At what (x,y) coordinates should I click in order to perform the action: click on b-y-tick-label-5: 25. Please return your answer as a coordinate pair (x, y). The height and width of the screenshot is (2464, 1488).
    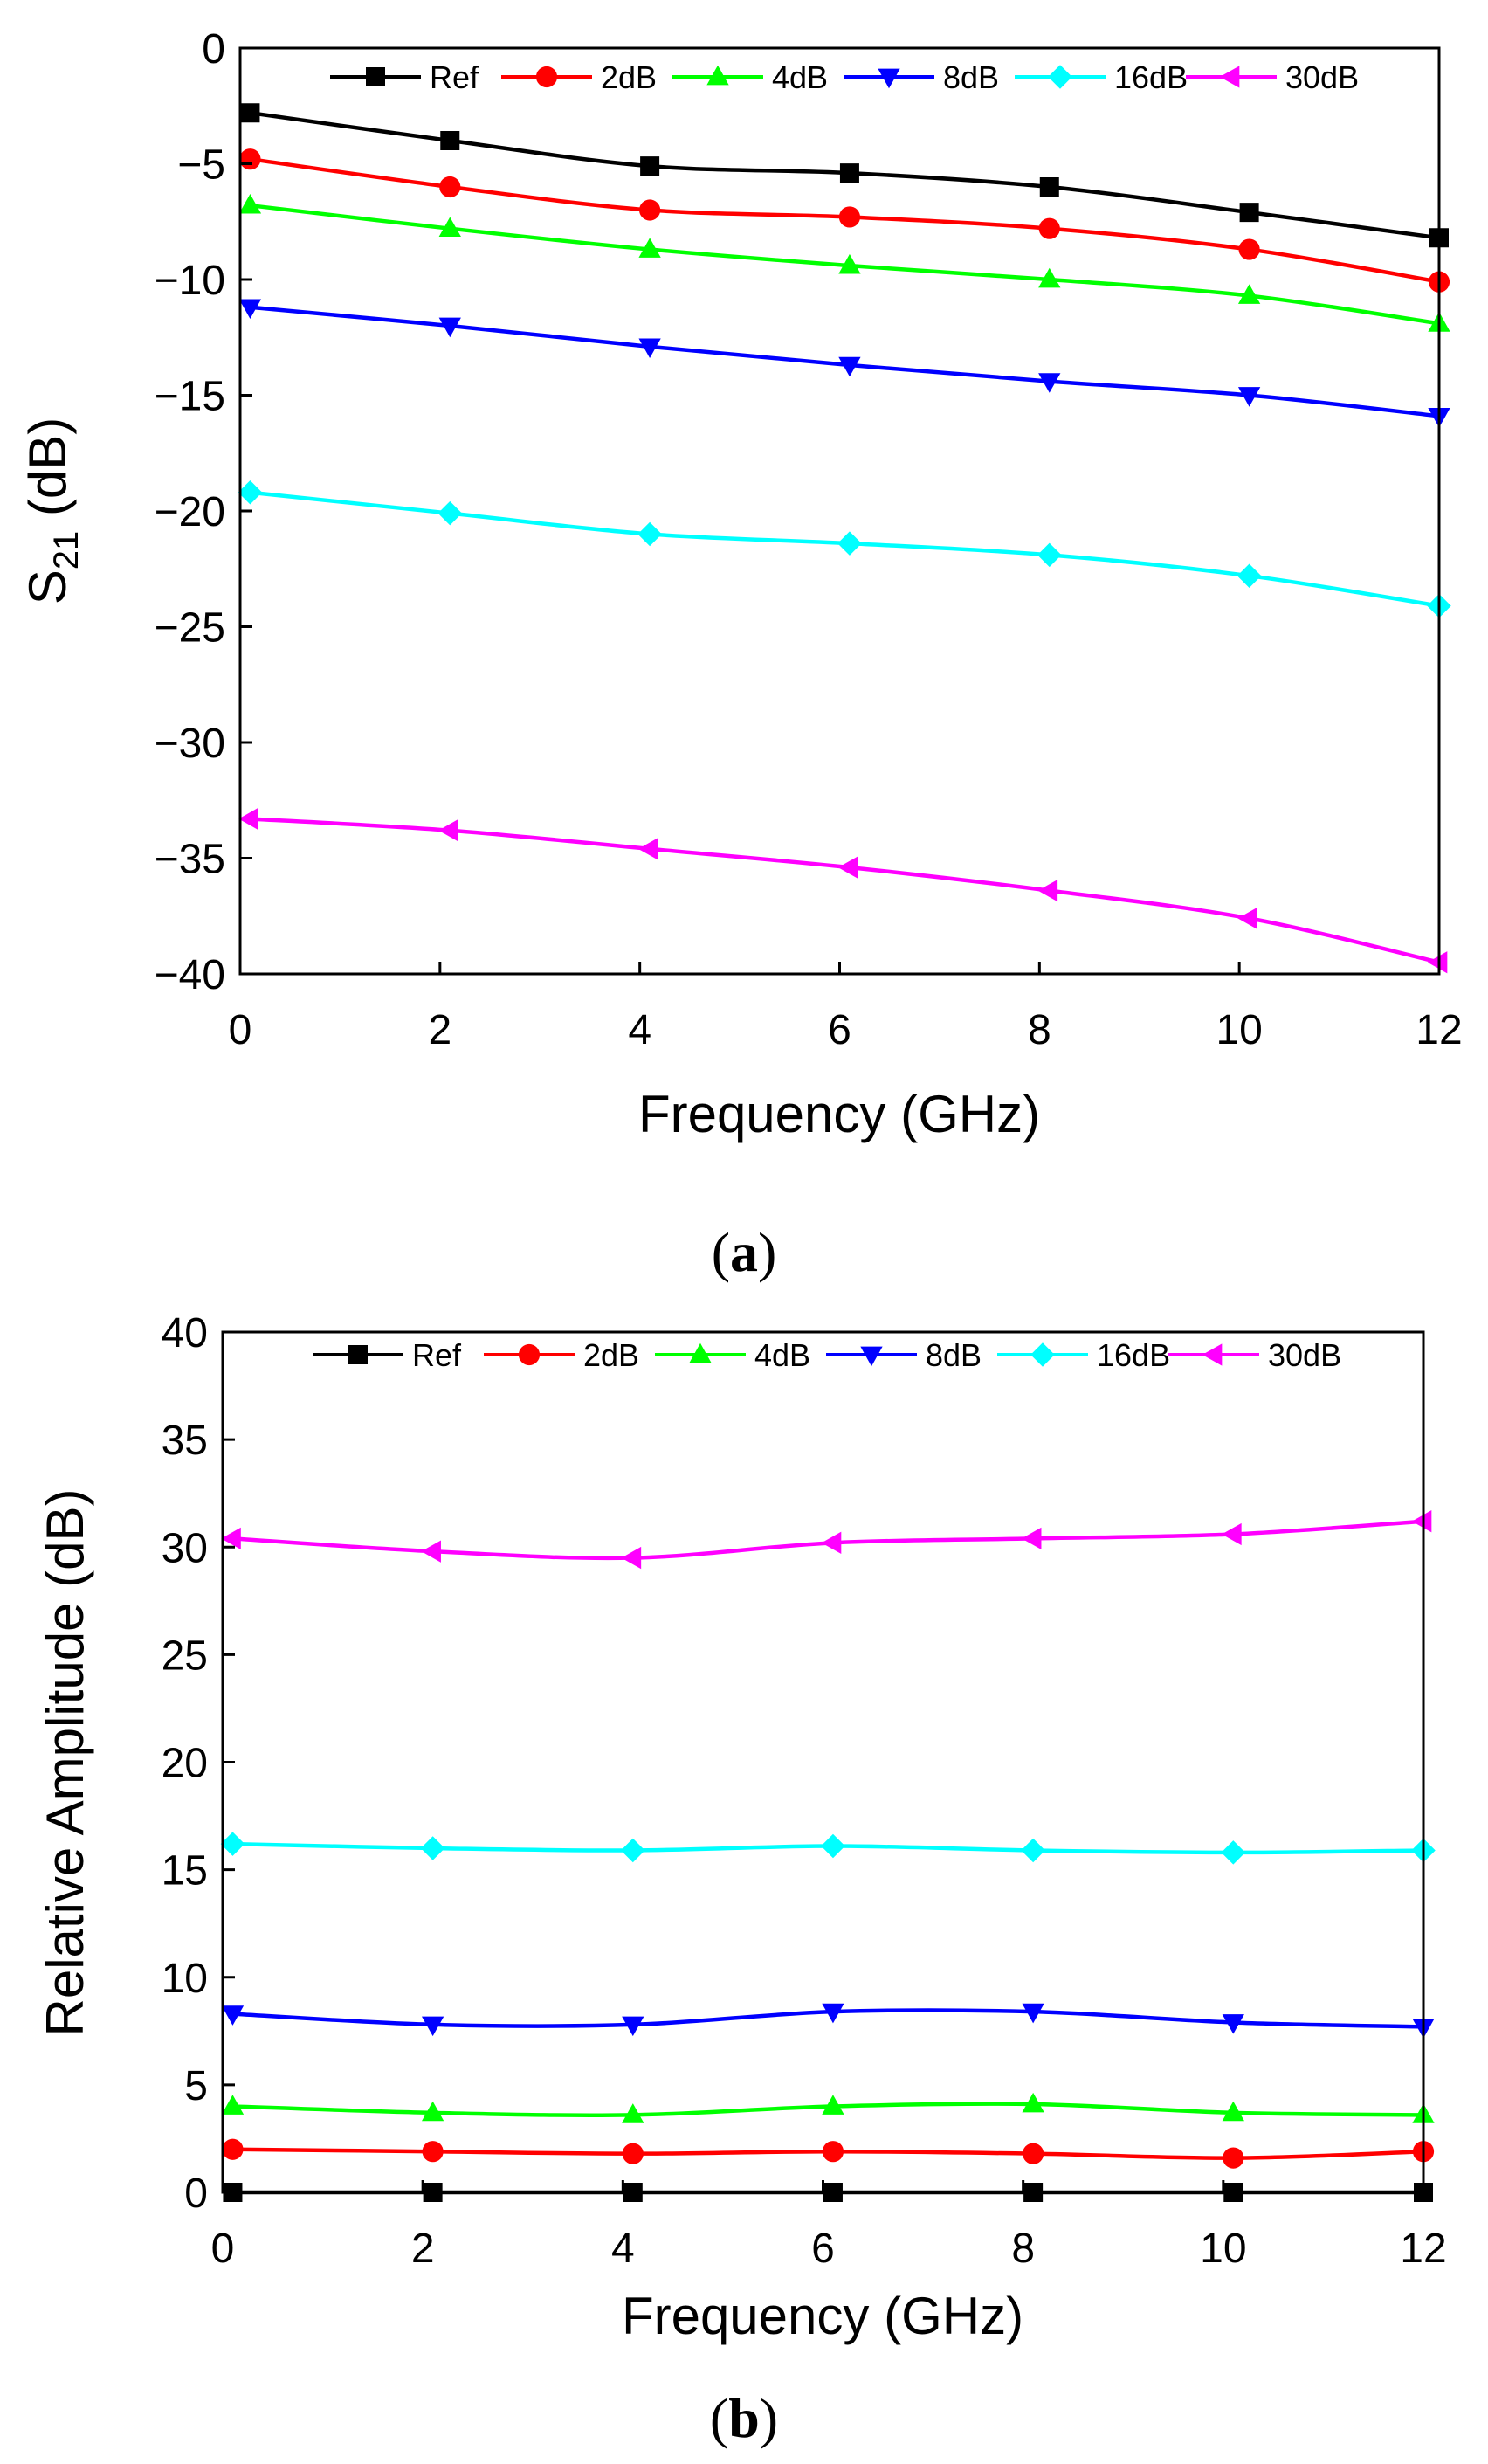
    Looking at the image, I should click on (185, 1655).